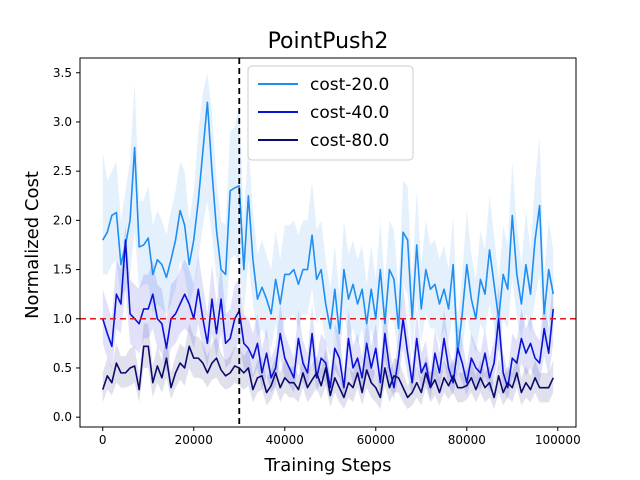  What do you see at coordinates (62, 171) in the screenshot?
I see `y-tick-label: 2.5` at bounding box center [62, 171].